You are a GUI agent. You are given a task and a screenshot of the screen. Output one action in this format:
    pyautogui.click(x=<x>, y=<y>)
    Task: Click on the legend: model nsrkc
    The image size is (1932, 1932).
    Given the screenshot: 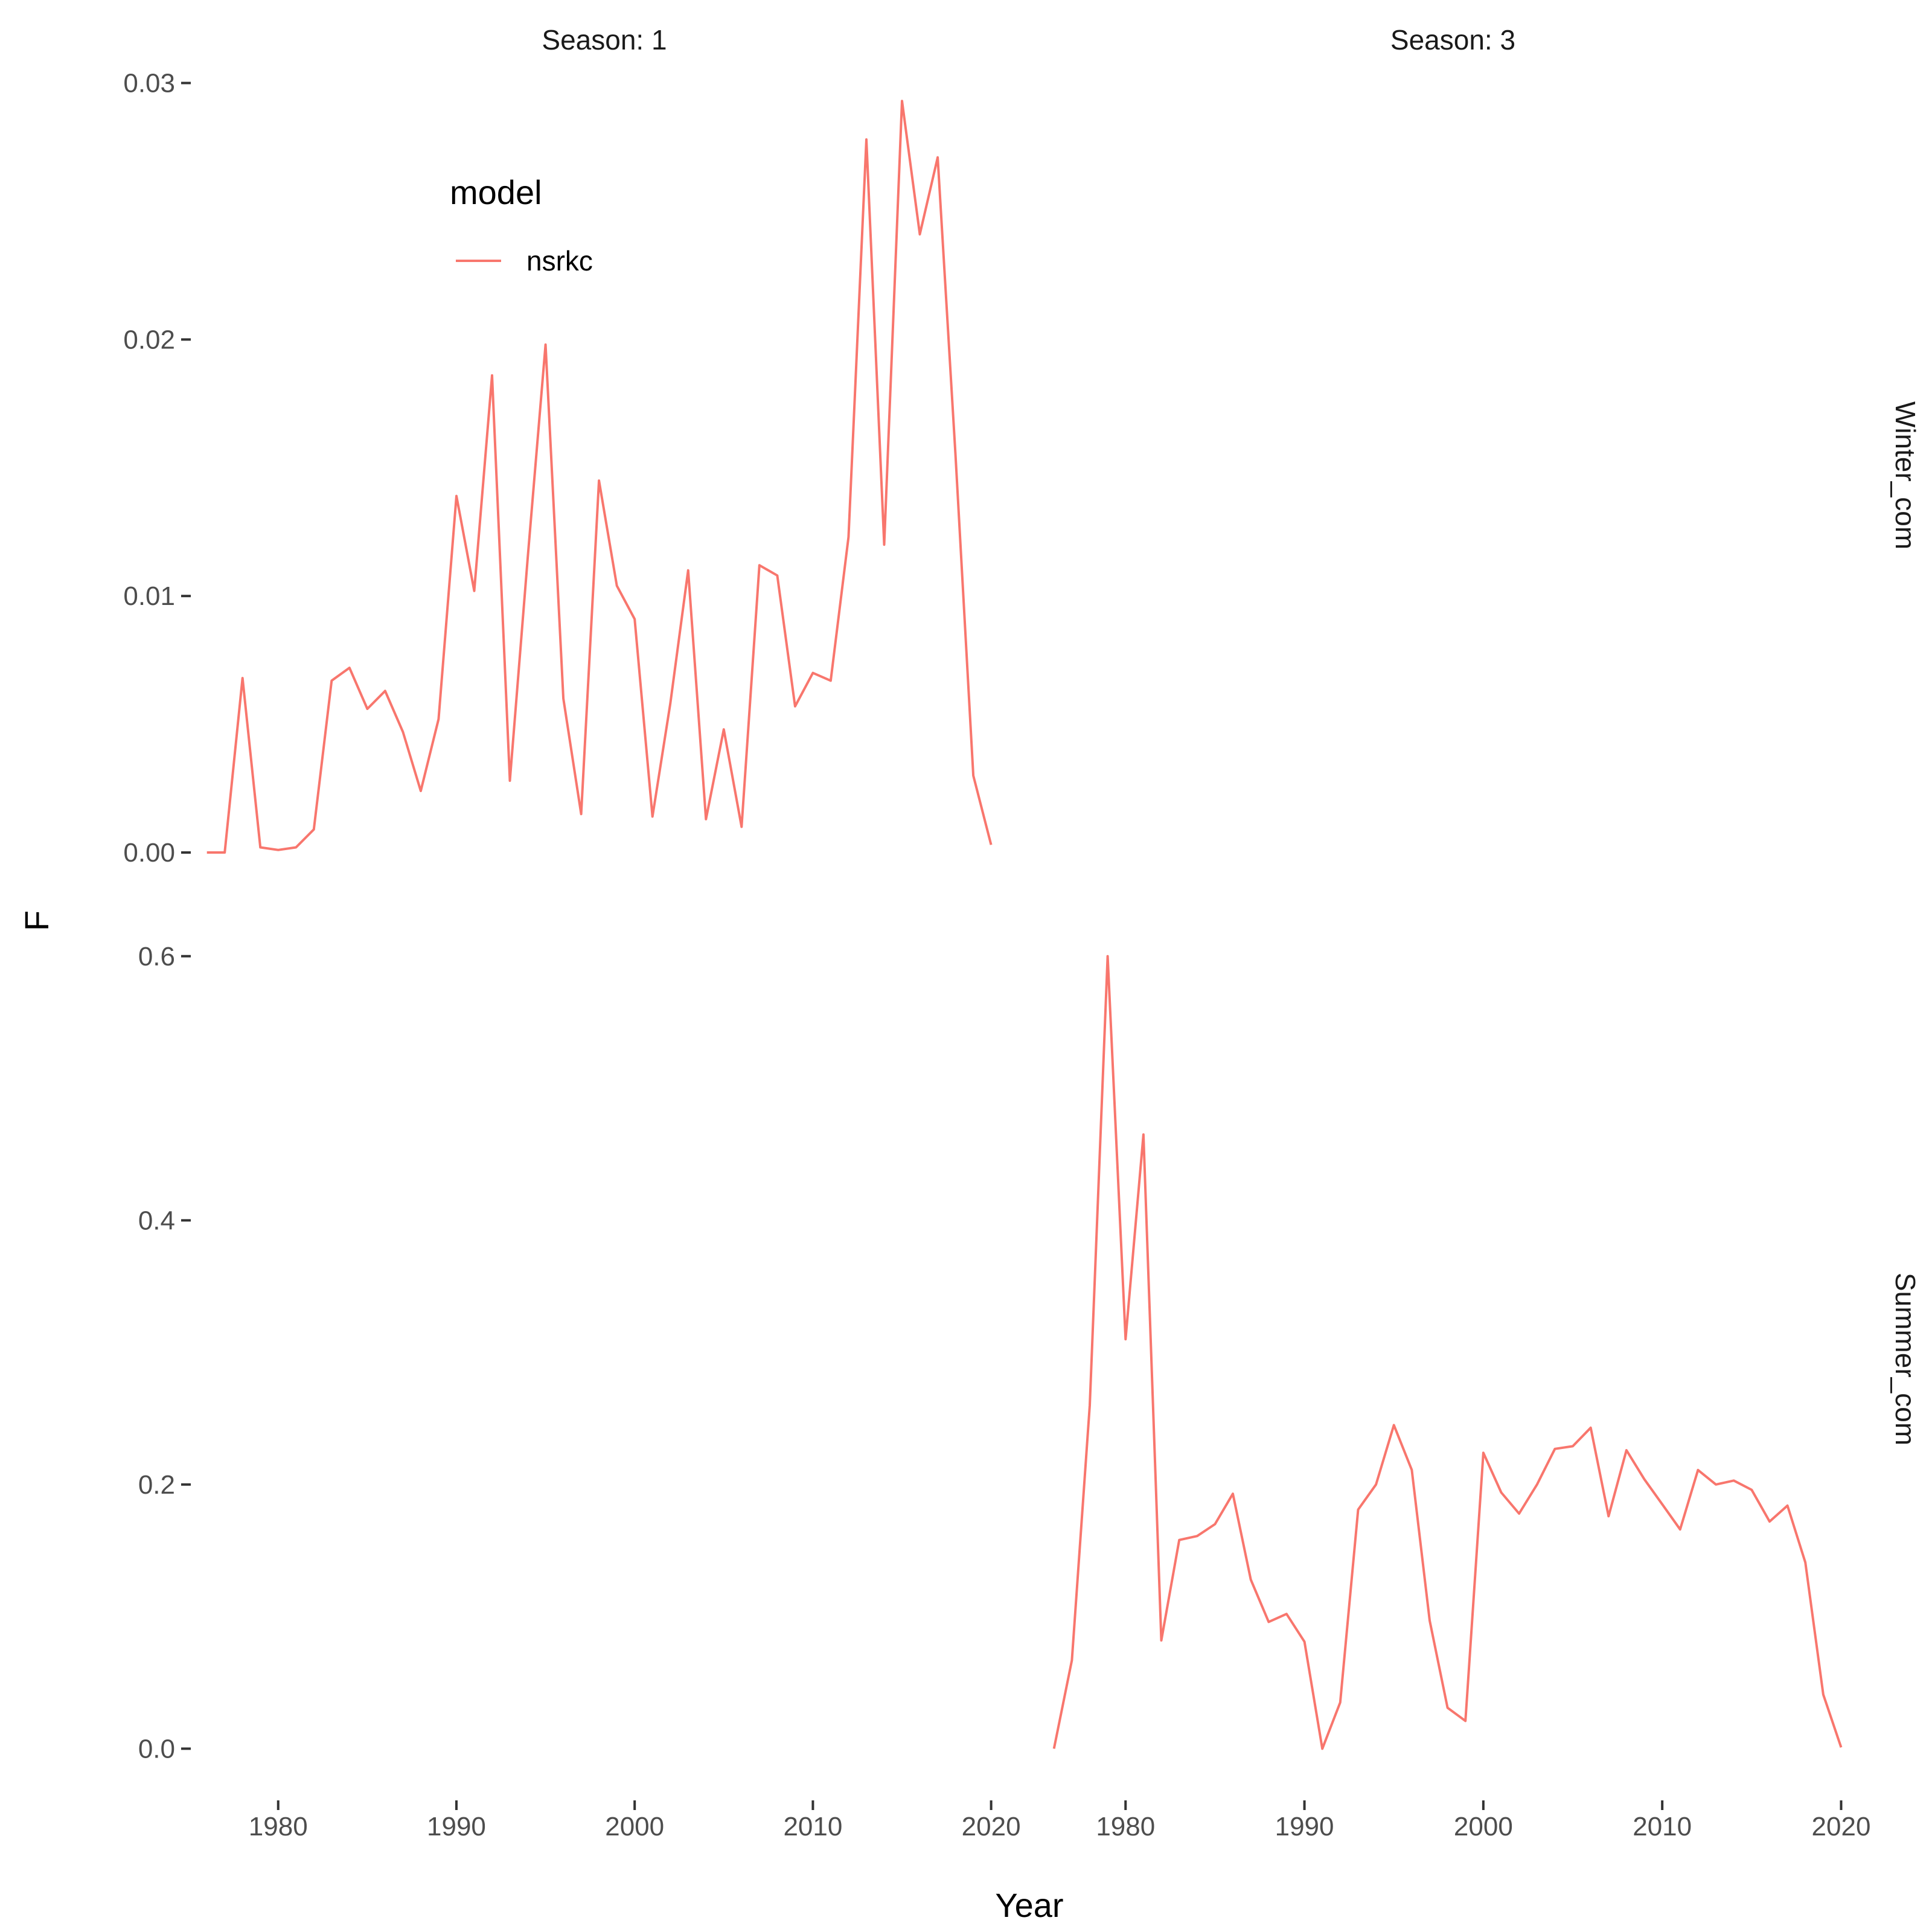 What is the action you would take?
    pyautogui.click(x=521, y=225)
    